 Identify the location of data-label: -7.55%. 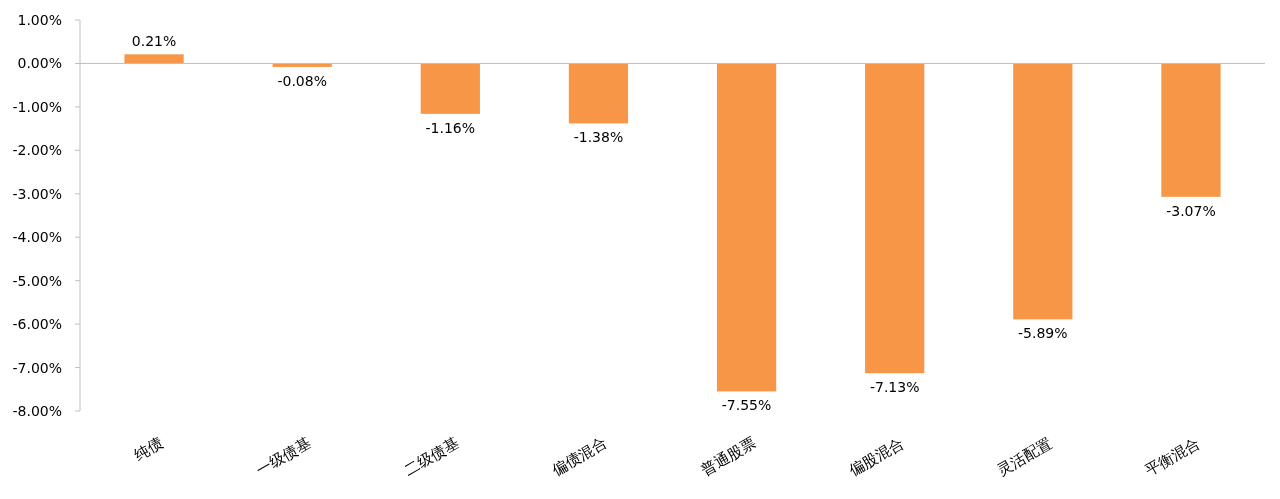
(746, 405).